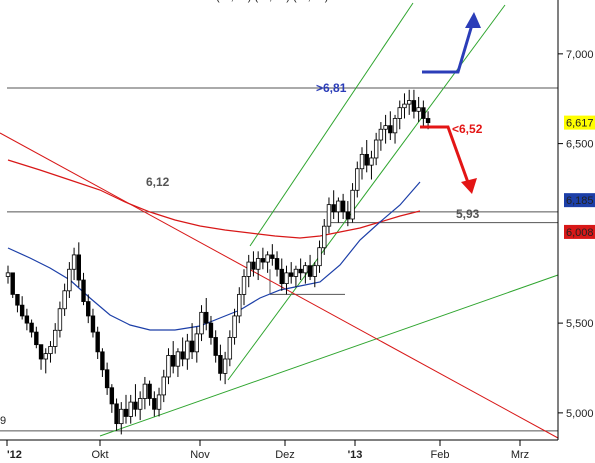  I want to click on y-tick-label: 5,500, so click(580, 324).